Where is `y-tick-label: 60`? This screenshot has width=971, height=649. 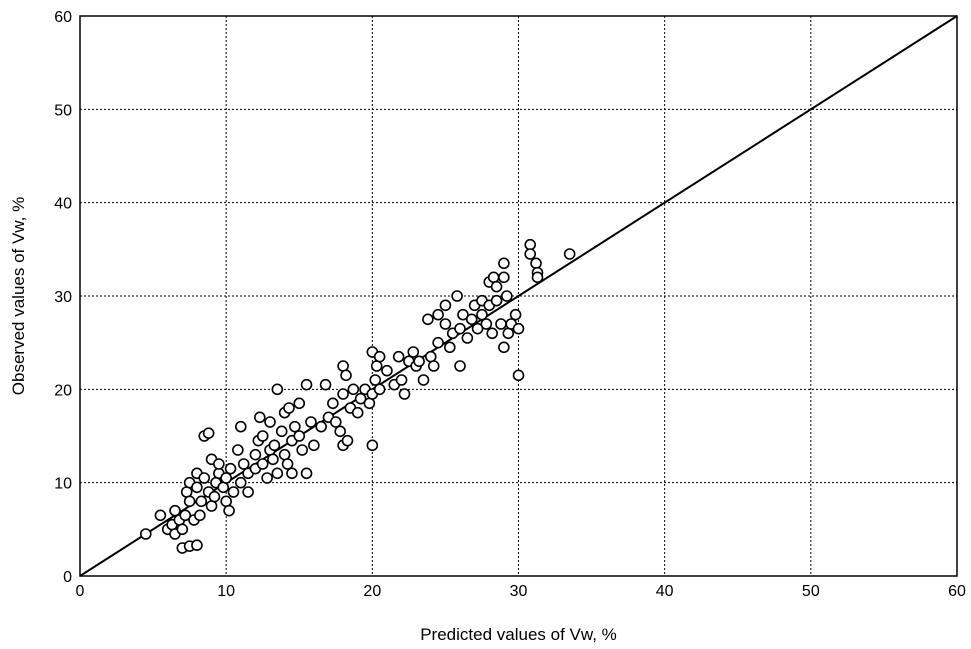 y-tick-label: 60 is located at coordinates (63, 17).